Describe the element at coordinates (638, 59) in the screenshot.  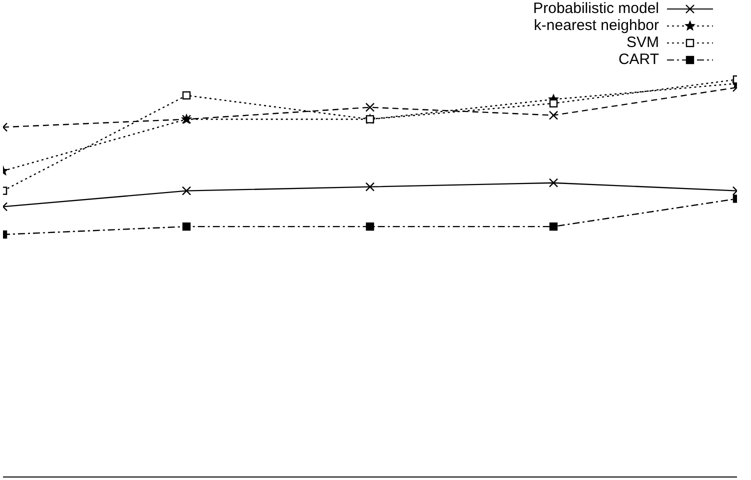
I see `legend-label: CART` at that location.